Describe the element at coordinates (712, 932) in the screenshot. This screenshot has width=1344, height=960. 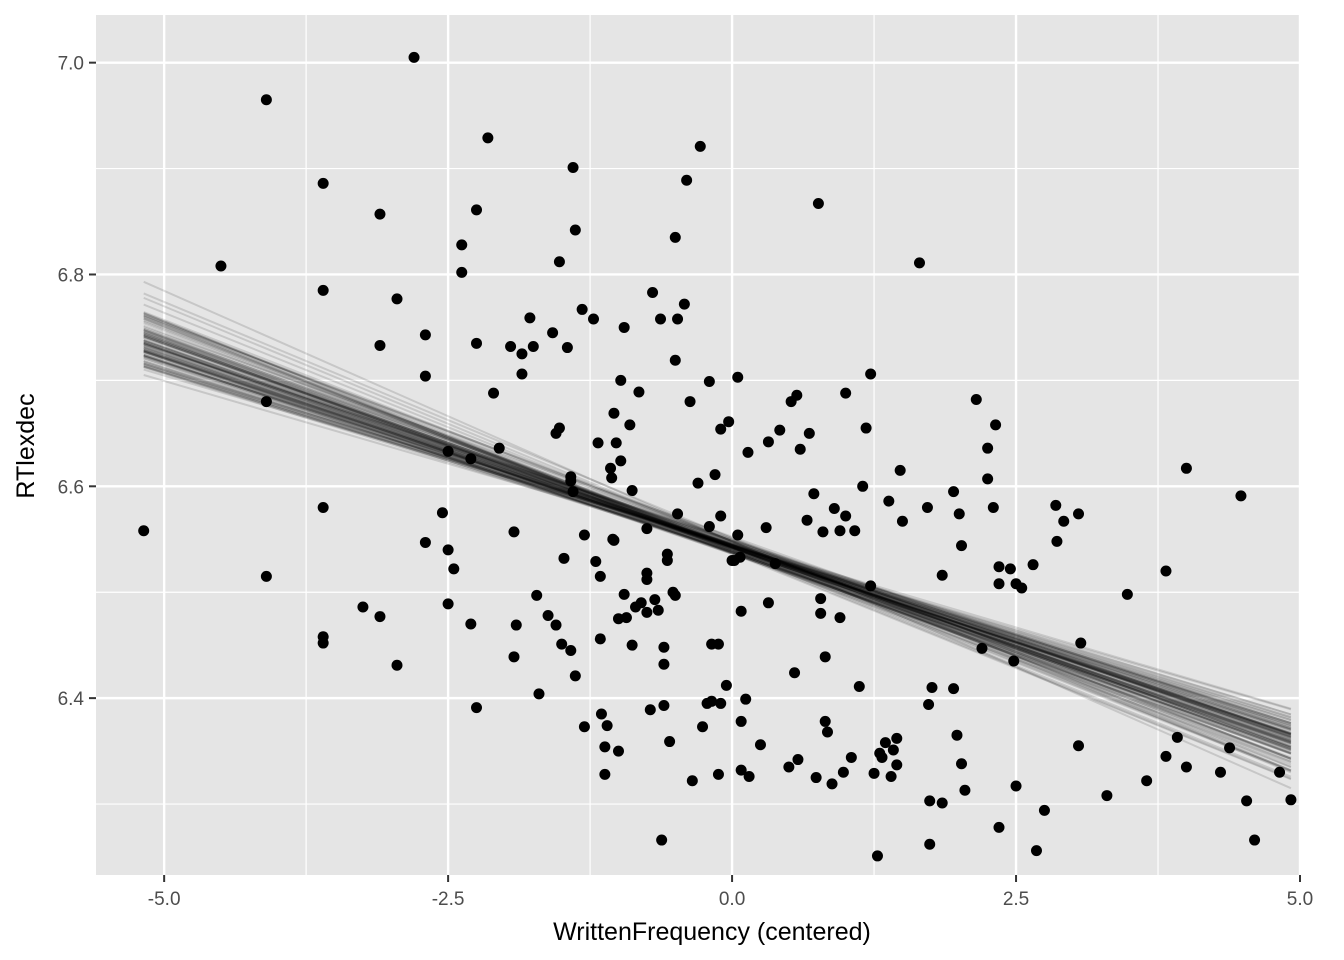
I see `x-axis-title: WrittenFrequency (centered)` at that location.